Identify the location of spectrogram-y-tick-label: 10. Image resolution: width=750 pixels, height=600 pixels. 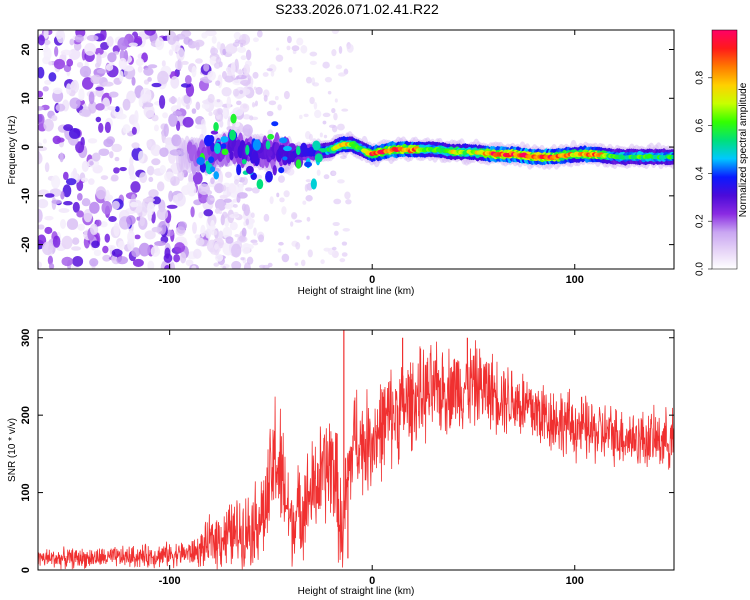
(26, 98).